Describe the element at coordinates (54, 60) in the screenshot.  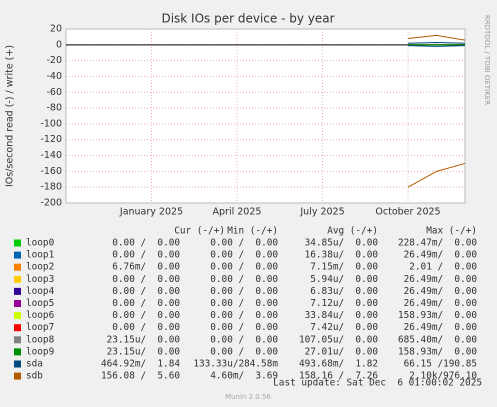
I see `y-tick-label: -20` at that location.